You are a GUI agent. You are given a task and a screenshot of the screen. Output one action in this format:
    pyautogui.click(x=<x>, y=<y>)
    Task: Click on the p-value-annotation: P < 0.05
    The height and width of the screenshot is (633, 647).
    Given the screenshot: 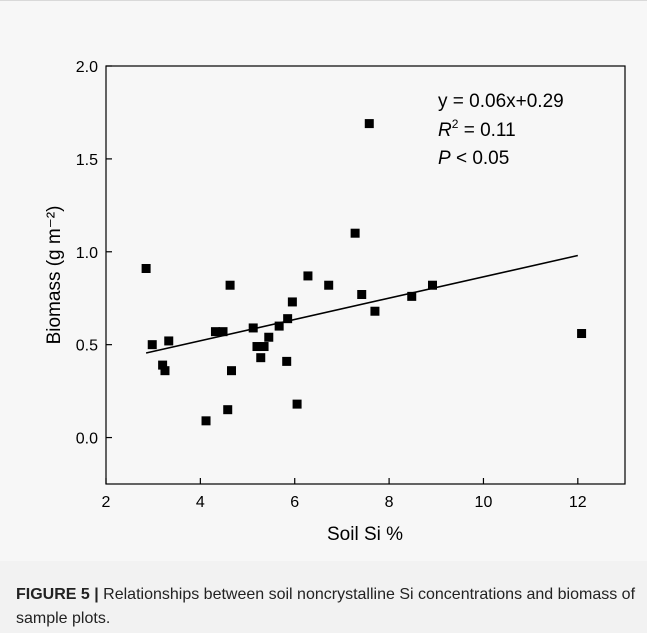 What is the action you would take?
    pyautogui.click(x=473, y=158)
    